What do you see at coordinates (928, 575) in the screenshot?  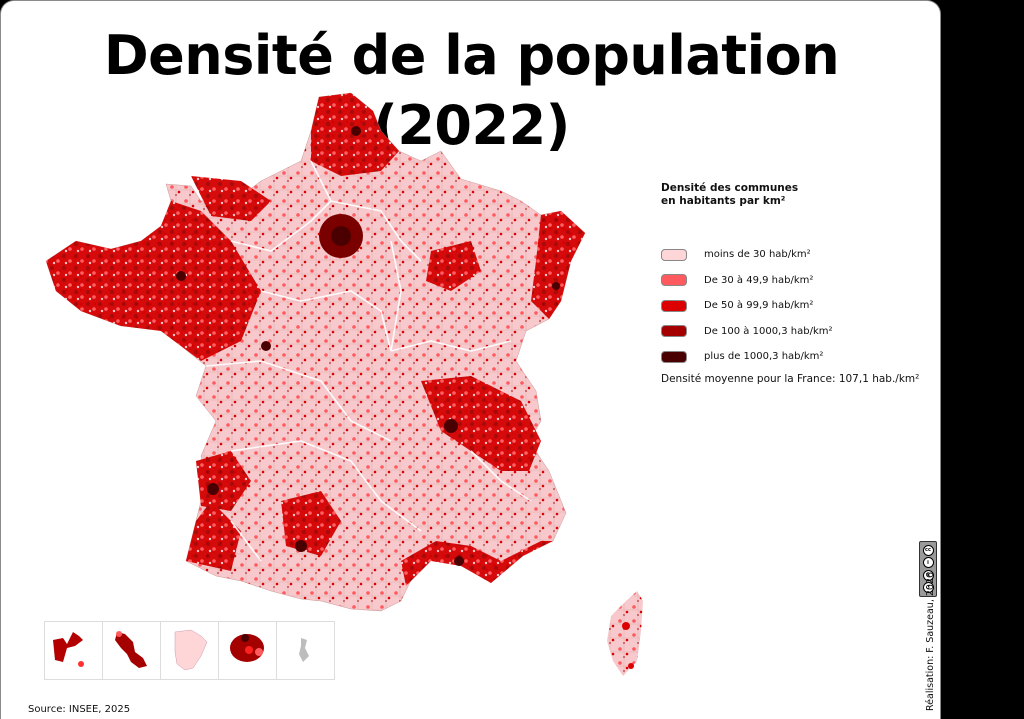 I see `nc-icon: $` at bounding box center [928, 575].